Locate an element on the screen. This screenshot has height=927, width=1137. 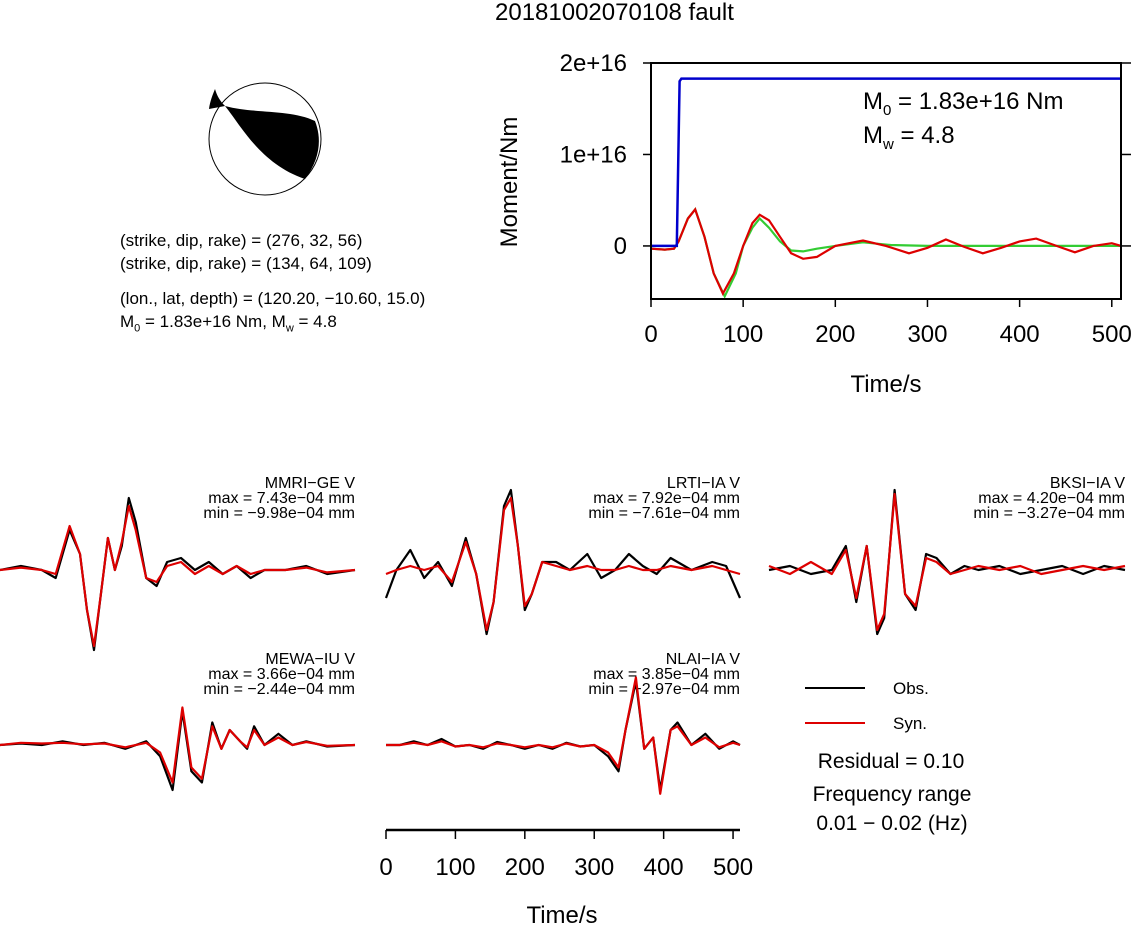
mw-value: = 4.8 is located at coordinates (315, 321).